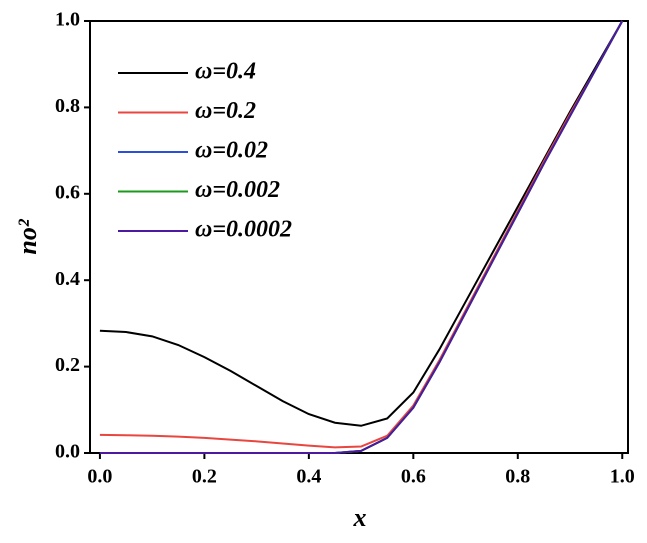 This screenshot has width=647, height=543. Describe the element at coordinates (27, 236) in the screenshot. I see `y-axis-label: no²` at that location.